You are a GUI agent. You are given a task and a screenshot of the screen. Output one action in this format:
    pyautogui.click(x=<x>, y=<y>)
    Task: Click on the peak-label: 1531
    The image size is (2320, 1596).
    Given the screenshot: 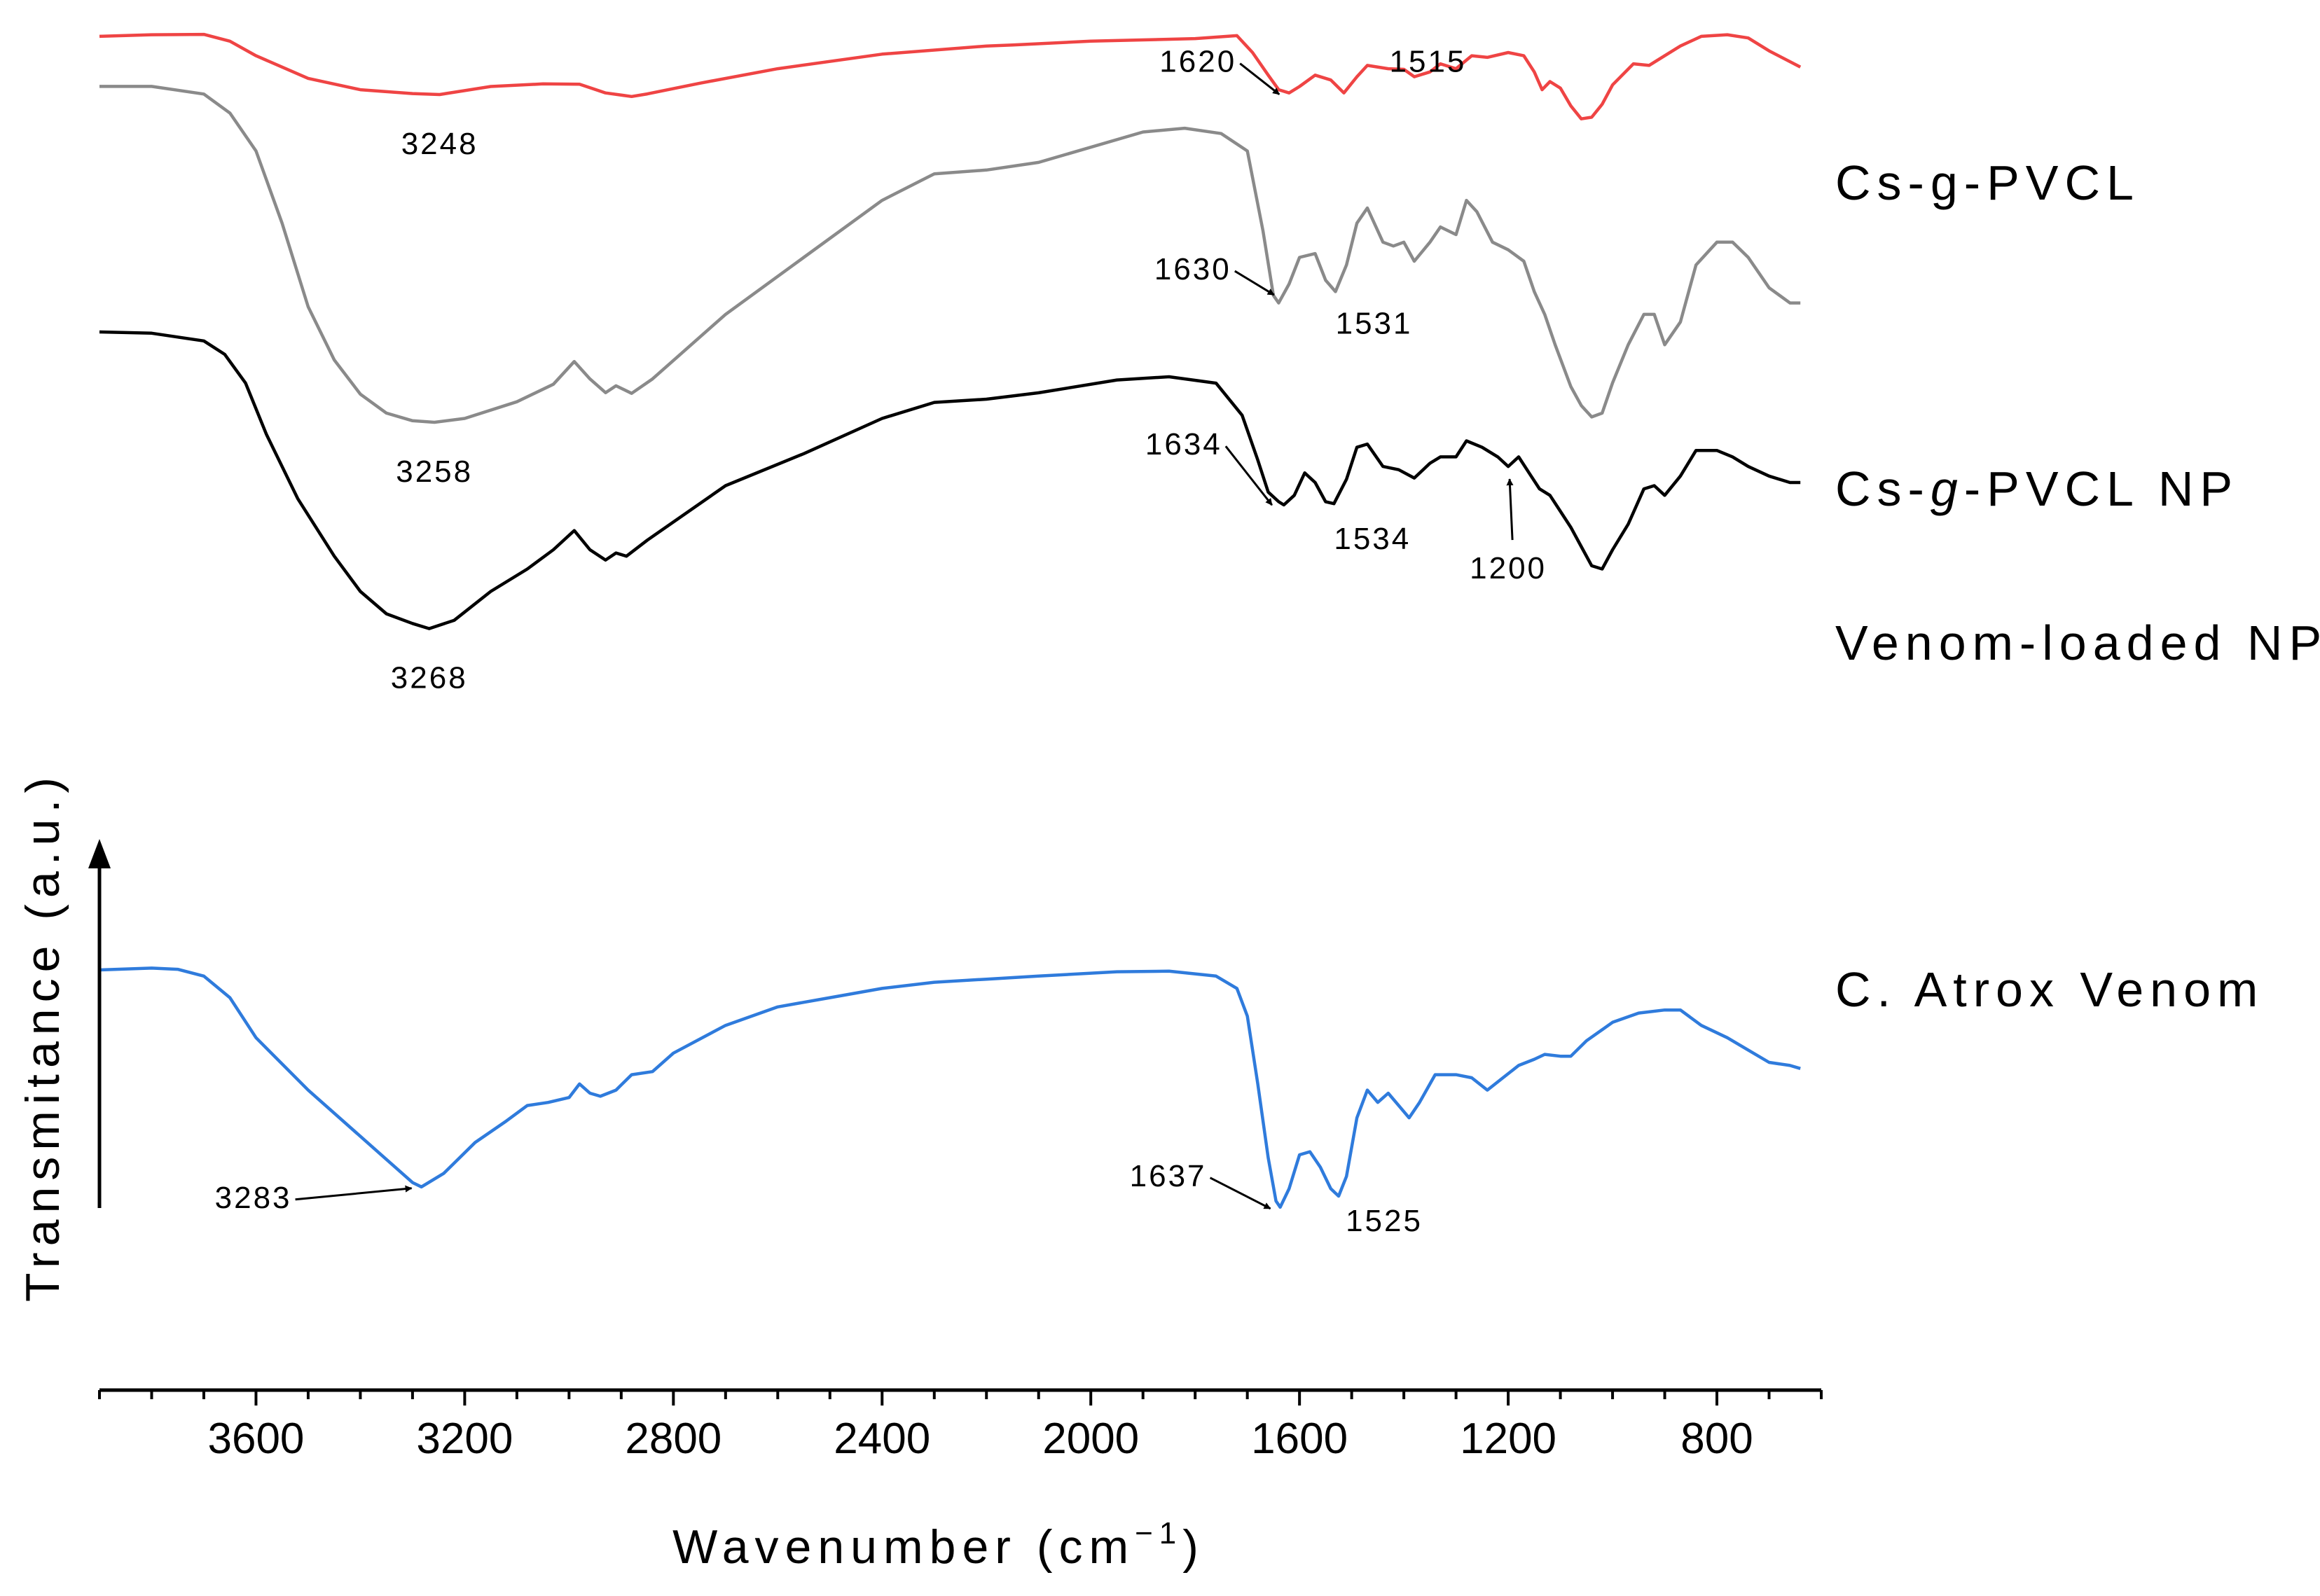 What is the action you would take?
    pyautogui.click(x=1374, y=323)
    